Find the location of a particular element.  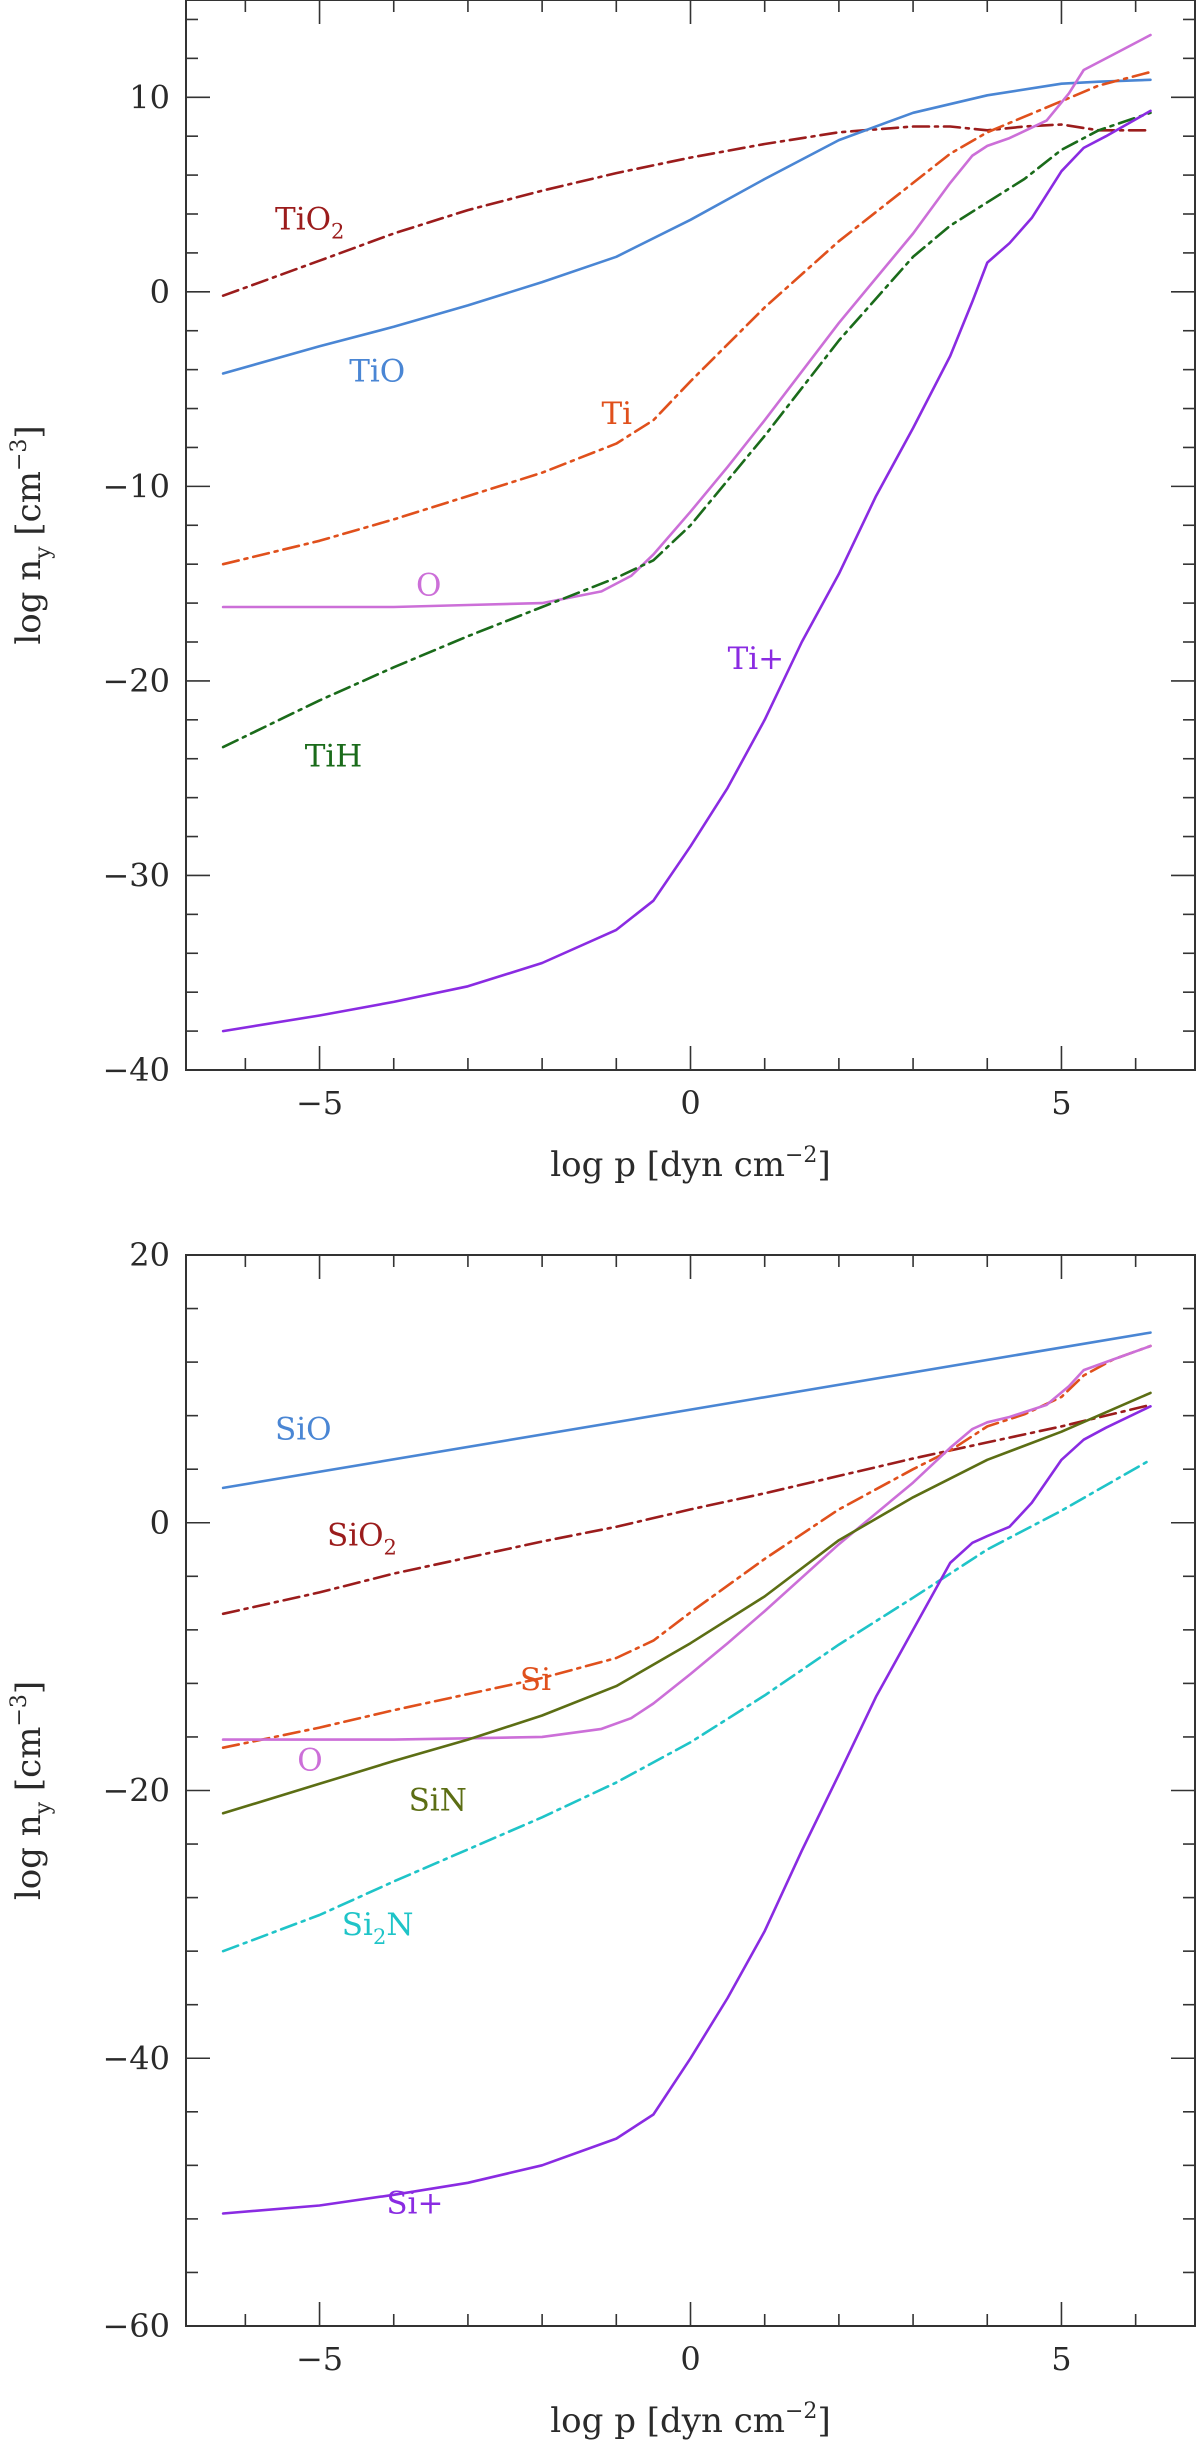

series-label-tih: TiH is located at coordinates (334, 757).